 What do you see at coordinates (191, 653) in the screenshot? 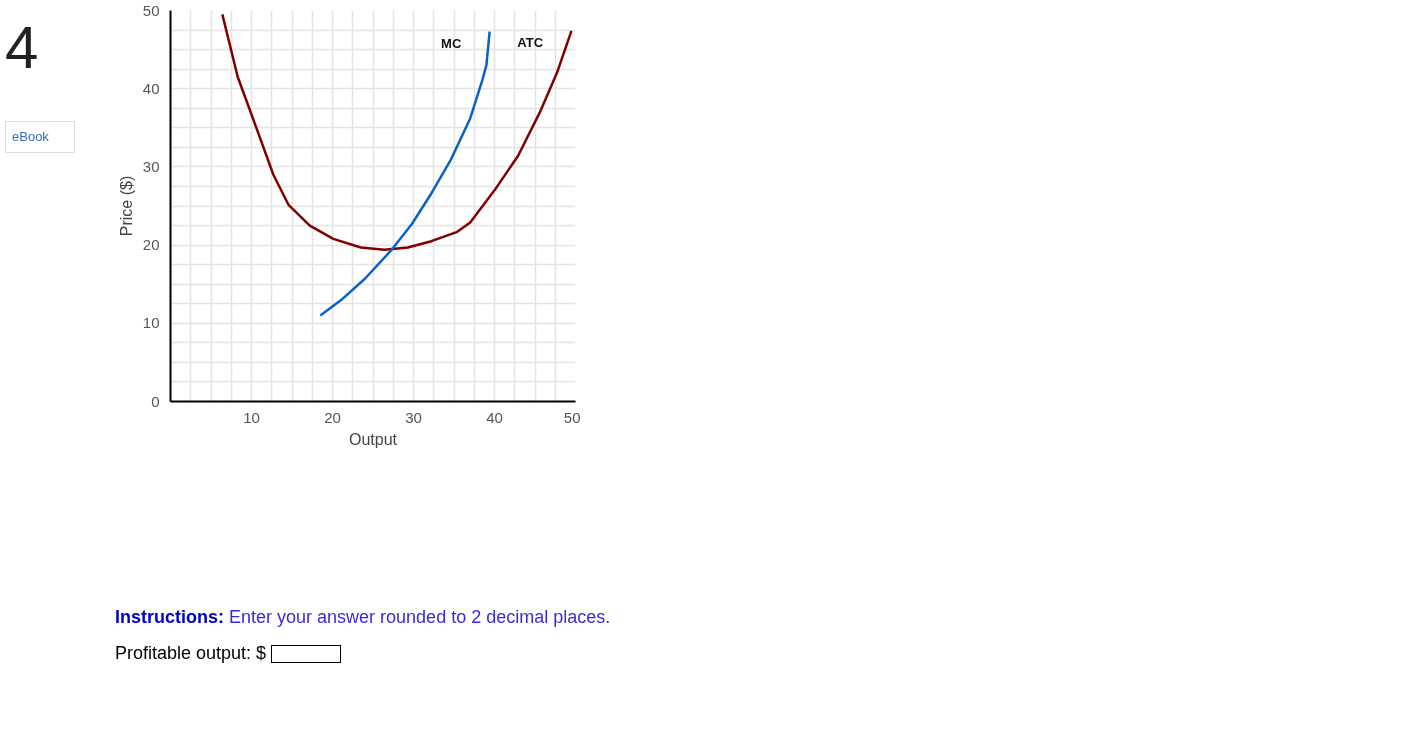
I see `text: Profitable output: $` at bounding box center [191, 653].